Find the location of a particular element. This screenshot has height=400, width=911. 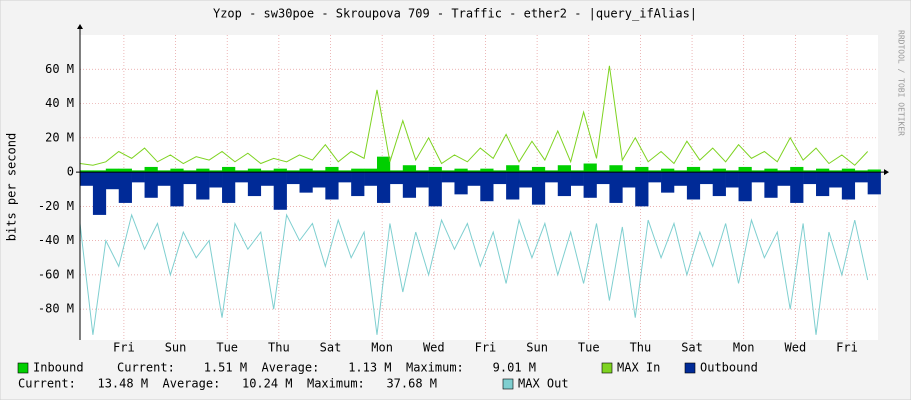

y-tick-label: -80 M is located at coordinates (56, 309).